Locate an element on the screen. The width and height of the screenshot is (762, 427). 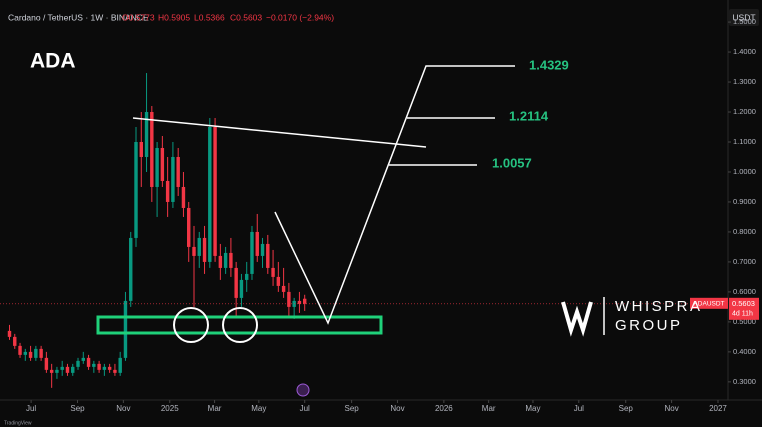
y-tick-label: 0.6000 is located at coordinates (744, 291).